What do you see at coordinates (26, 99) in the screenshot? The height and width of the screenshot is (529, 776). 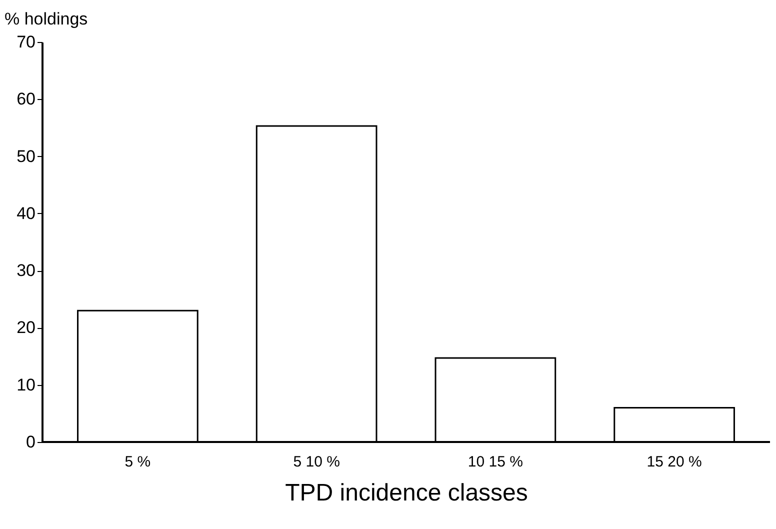 I see `y-tick-label: 60` at bounding box center [26, 99].